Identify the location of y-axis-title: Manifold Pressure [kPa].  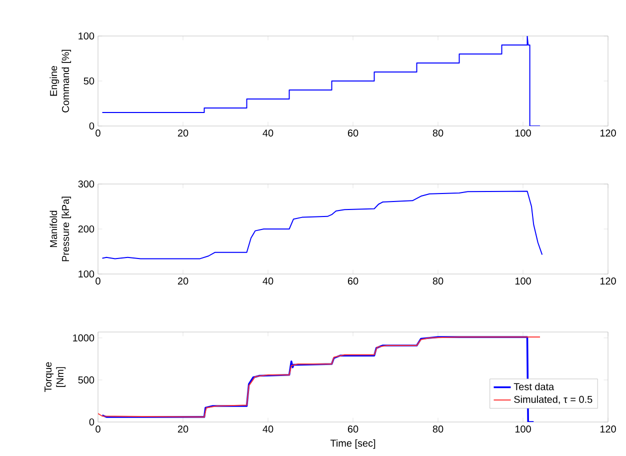
(61, 229).